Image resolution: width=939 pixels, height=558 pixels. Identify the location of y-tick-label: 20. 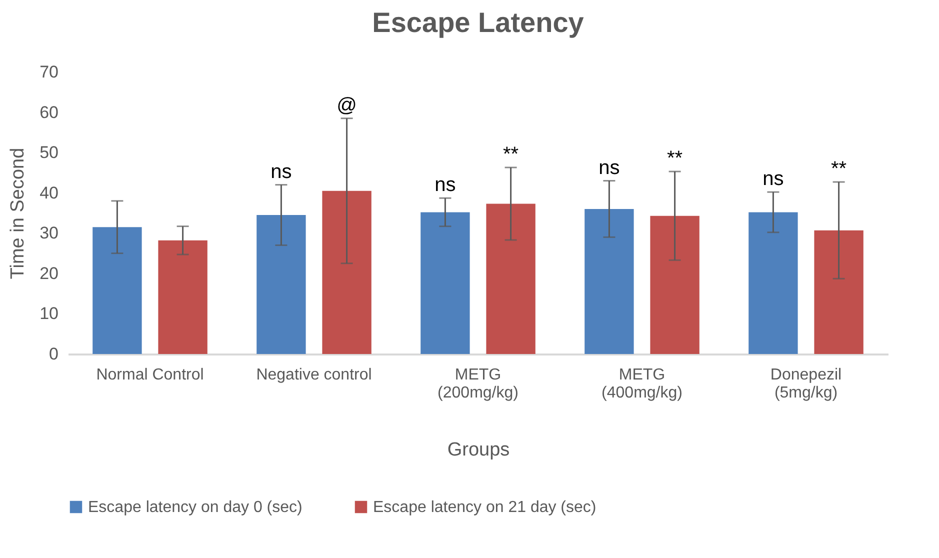
(49, 273).